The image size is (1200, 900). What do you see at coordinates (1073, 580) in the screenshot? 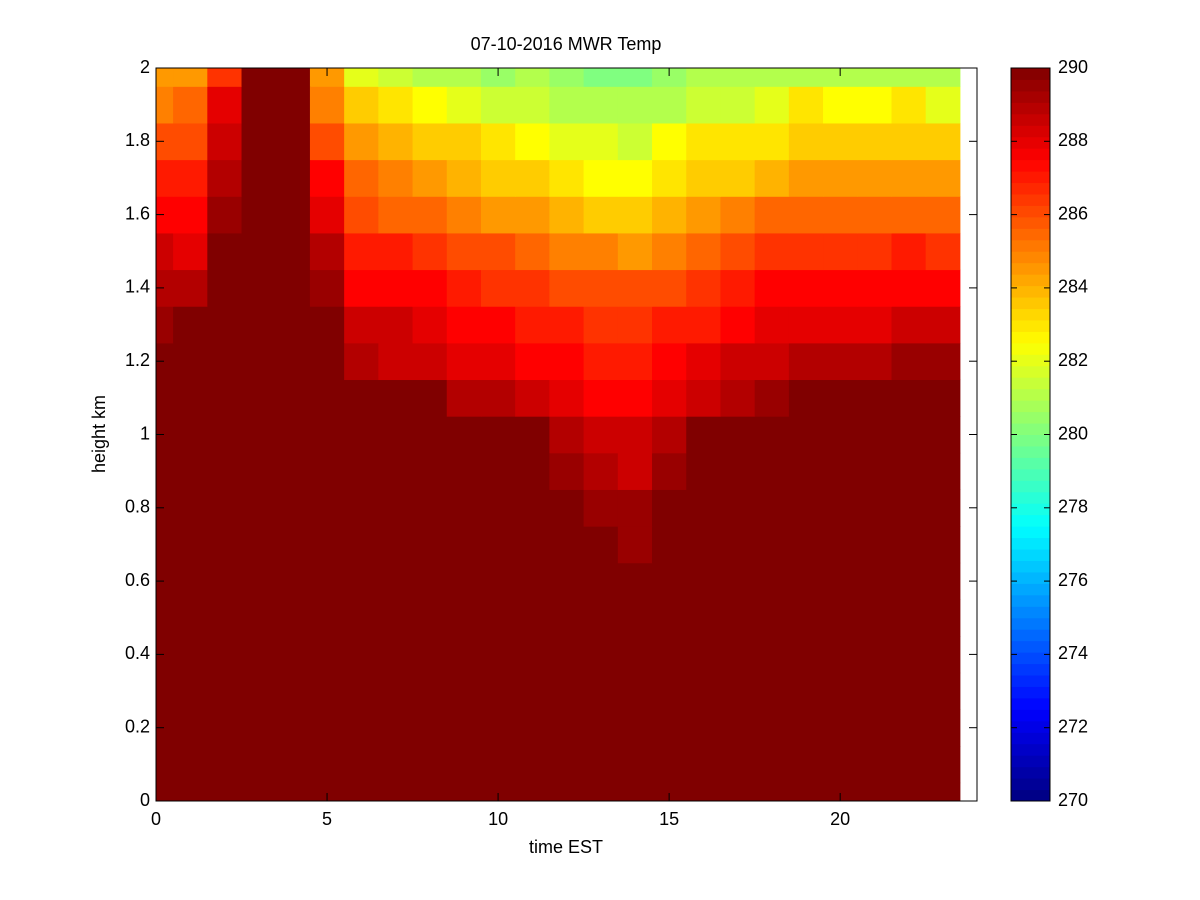
I see `colorbar-tick-label: 276` at bounding box center [1073, 580].